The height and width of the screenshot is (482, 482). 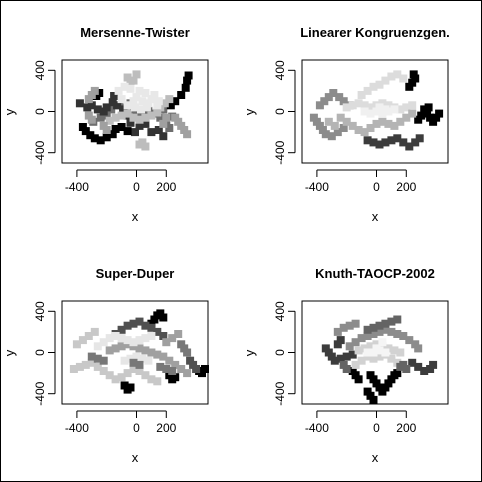 I want to click on chart-title: Mersenne-Twister, so click(x=135, y=32).